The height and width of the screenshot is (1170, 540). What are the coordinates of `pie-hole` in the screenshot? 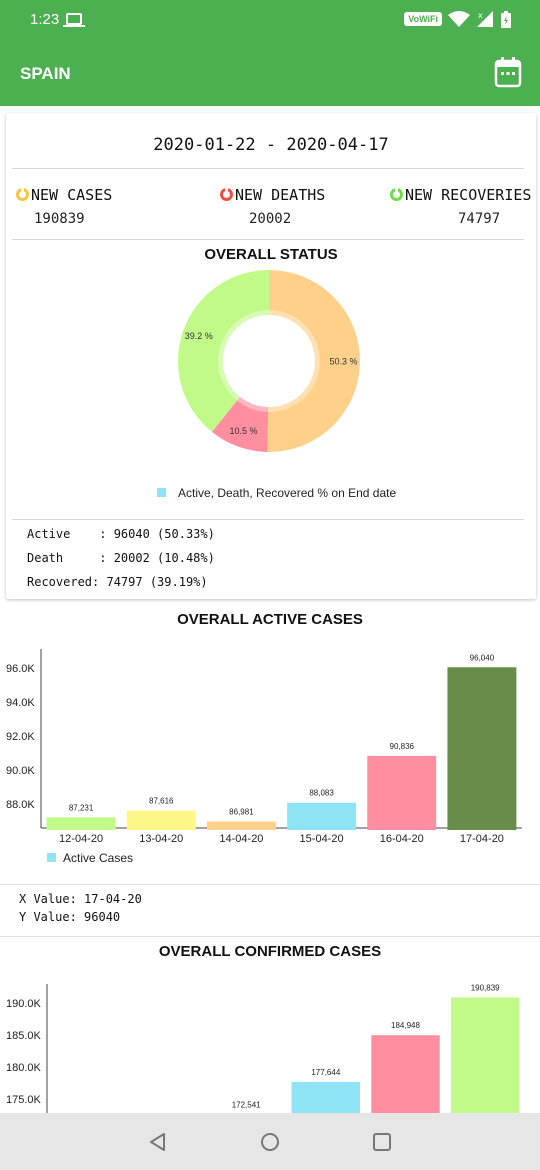 It's located at (269, 361).